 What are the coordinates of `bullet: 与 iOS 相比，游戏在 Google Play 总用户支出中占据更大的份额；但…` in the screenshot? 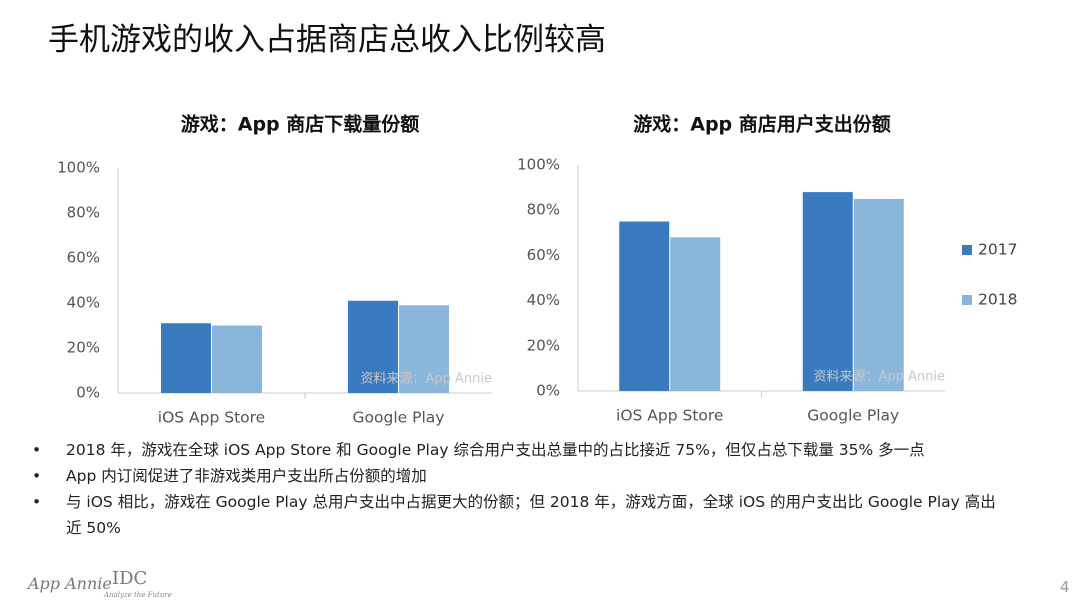 It's located at (520, 515).